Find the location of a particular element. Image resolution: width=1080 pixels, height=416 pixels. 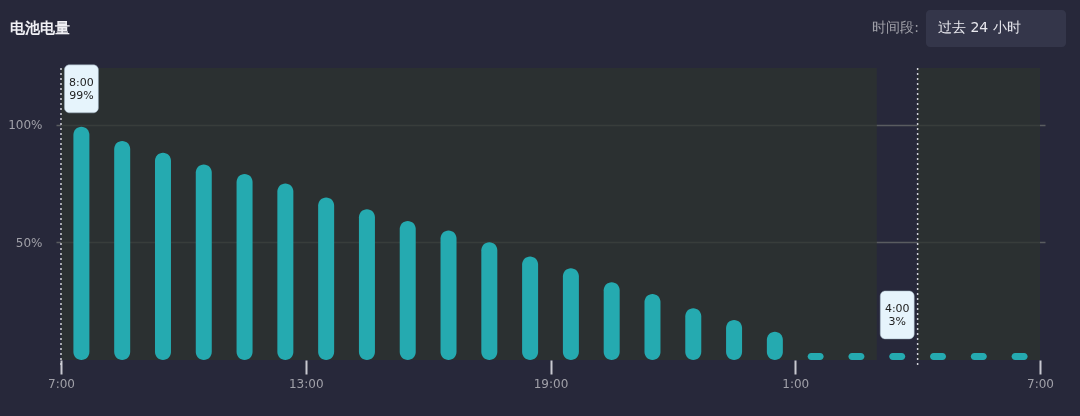

chart-title: 电池电量 is located at coordinates (40, 28).